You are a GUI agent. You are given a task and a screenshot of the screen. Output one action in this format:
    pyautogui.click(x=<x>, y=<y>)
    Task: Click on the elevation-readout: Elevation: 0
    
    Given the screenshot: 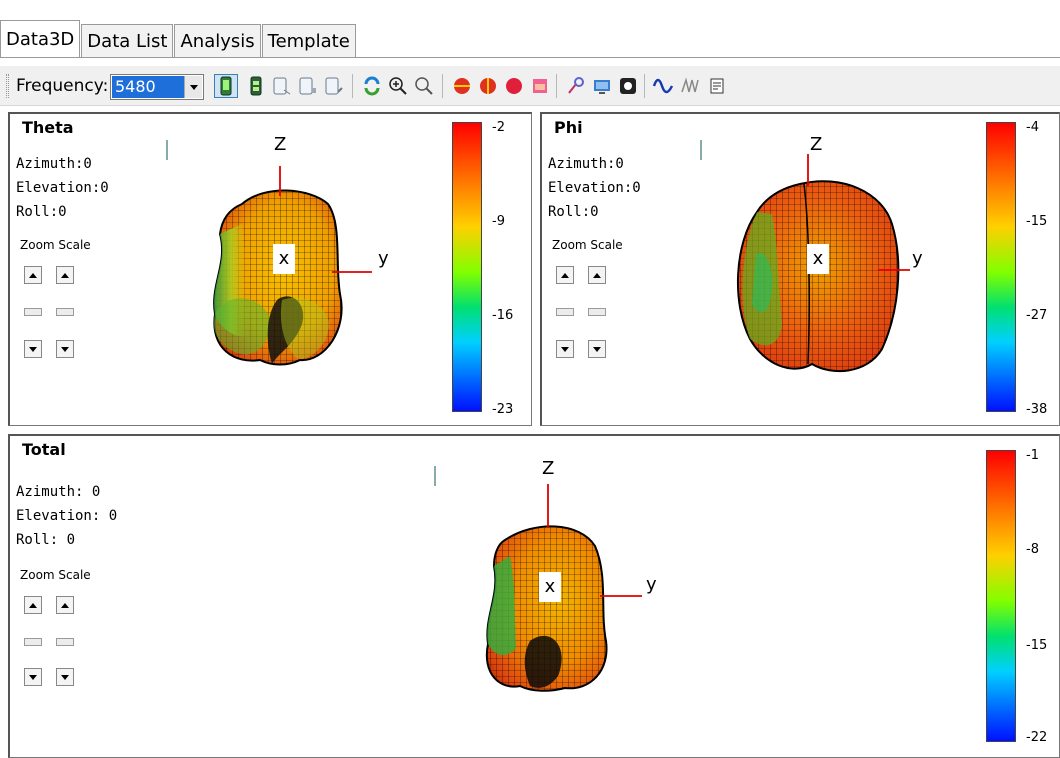 What is the action you would take?
    pyautogui.click(x=67, y=516)
    